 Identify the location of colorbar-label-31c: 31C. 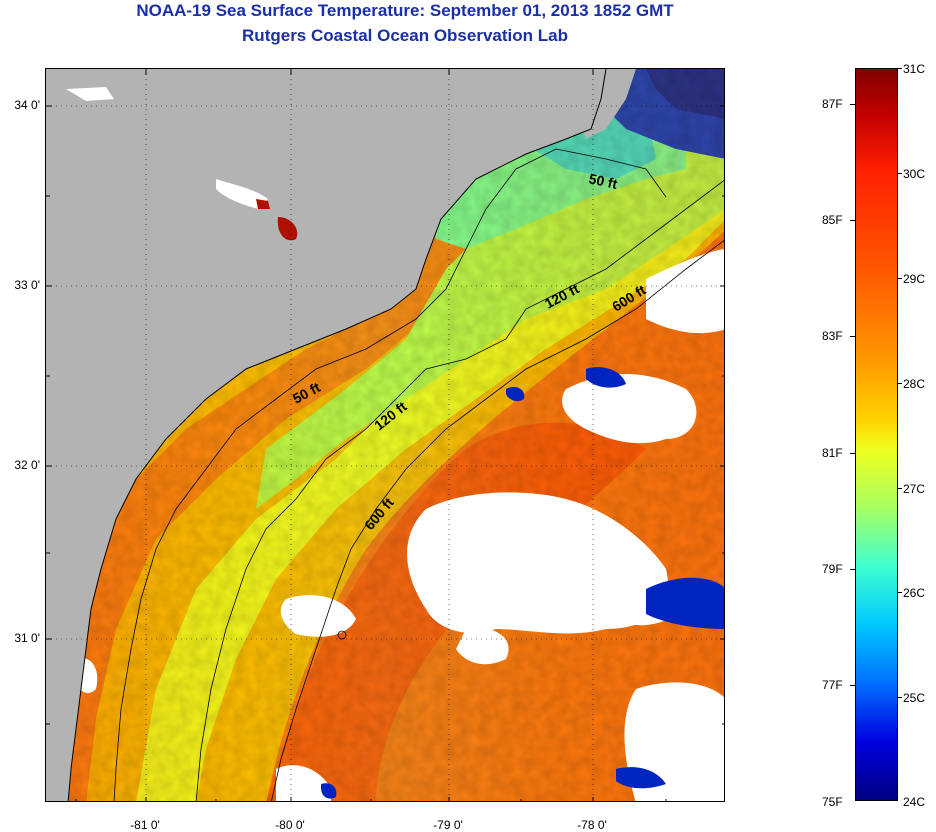
(914, 69).